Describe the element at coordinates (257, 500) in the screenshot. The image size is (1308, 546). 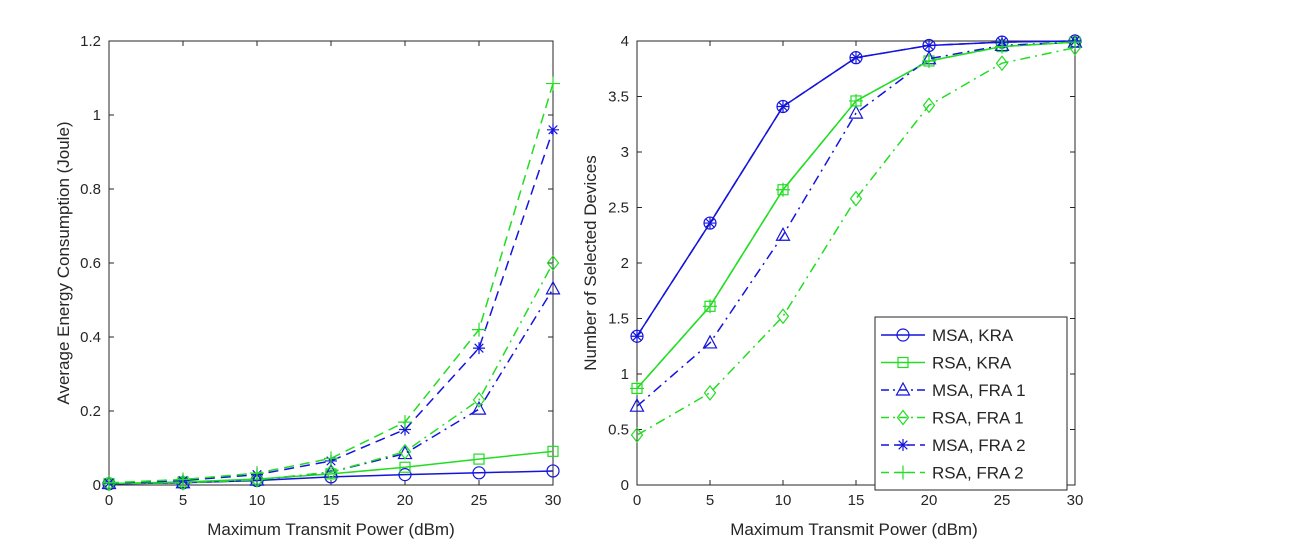
I see `energy-xtick-label: 10` at that location.